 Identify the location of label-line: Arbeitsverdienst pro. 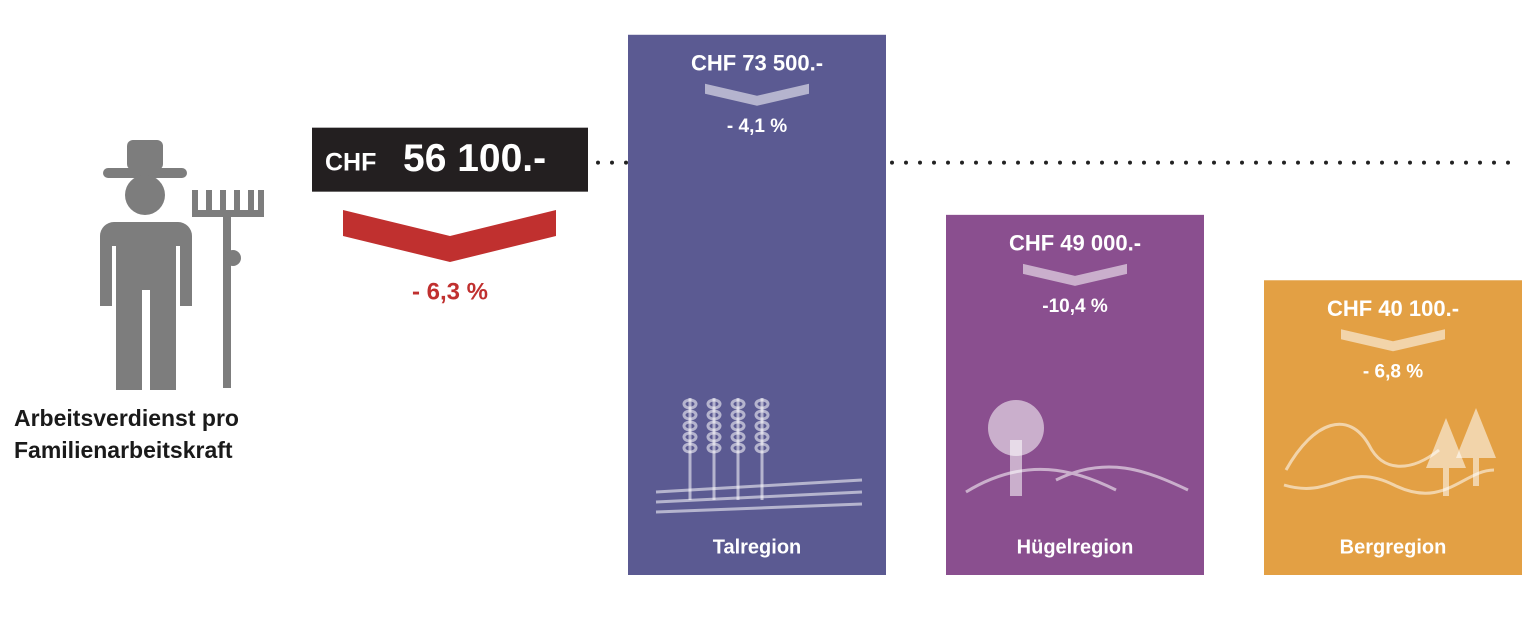
(126, 418).